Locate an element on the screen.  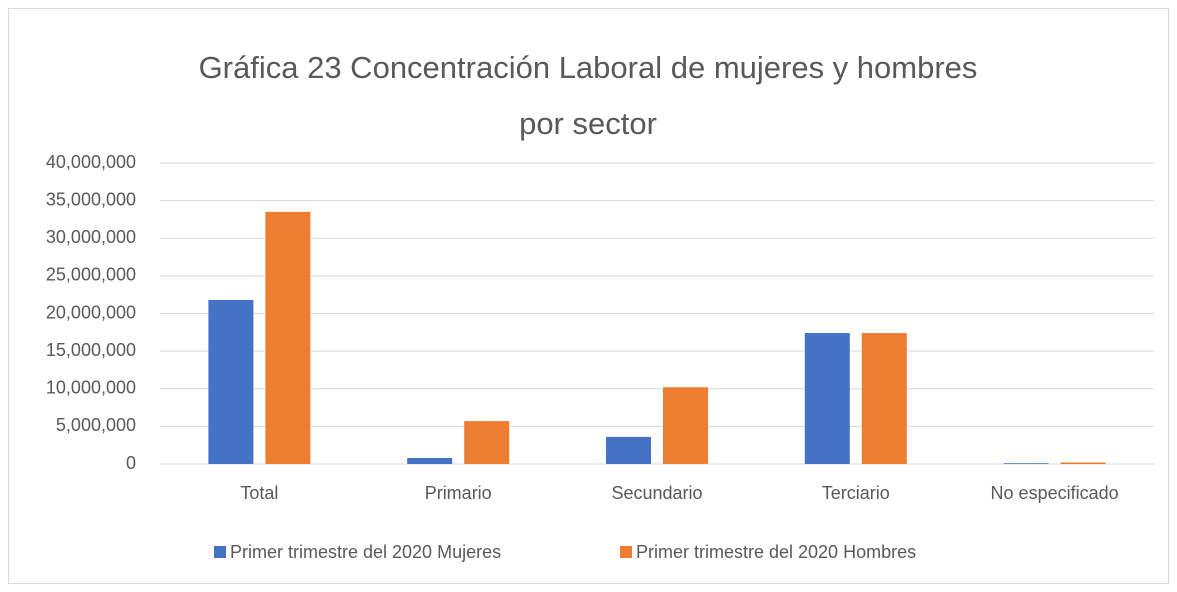
y-tick-label: 40,000,000 is located at coordinates (91, 162).